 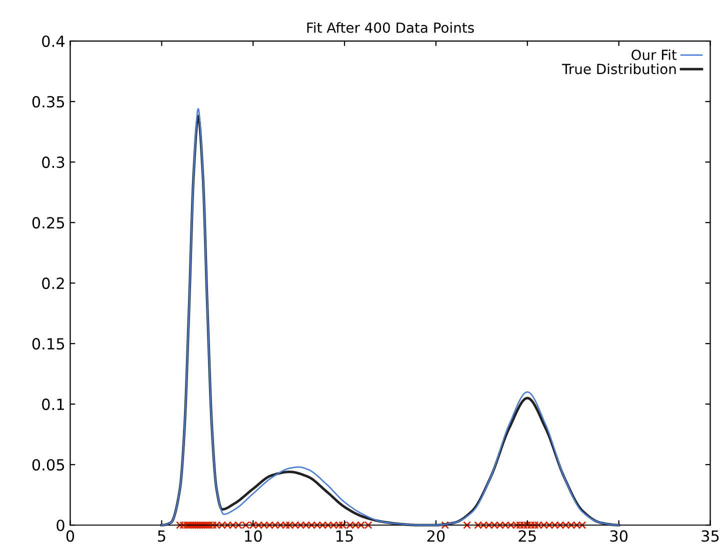 I want to click on y-tick-label: 0.4, so click(x=53, y=41).